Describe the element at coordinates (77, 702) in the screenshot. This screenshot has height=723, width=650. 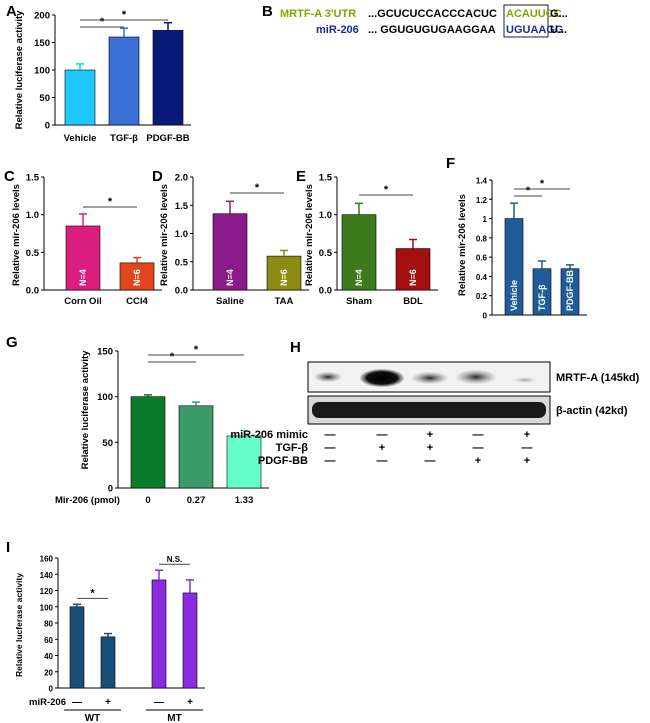
I see `x-tick-label: —` at that location.